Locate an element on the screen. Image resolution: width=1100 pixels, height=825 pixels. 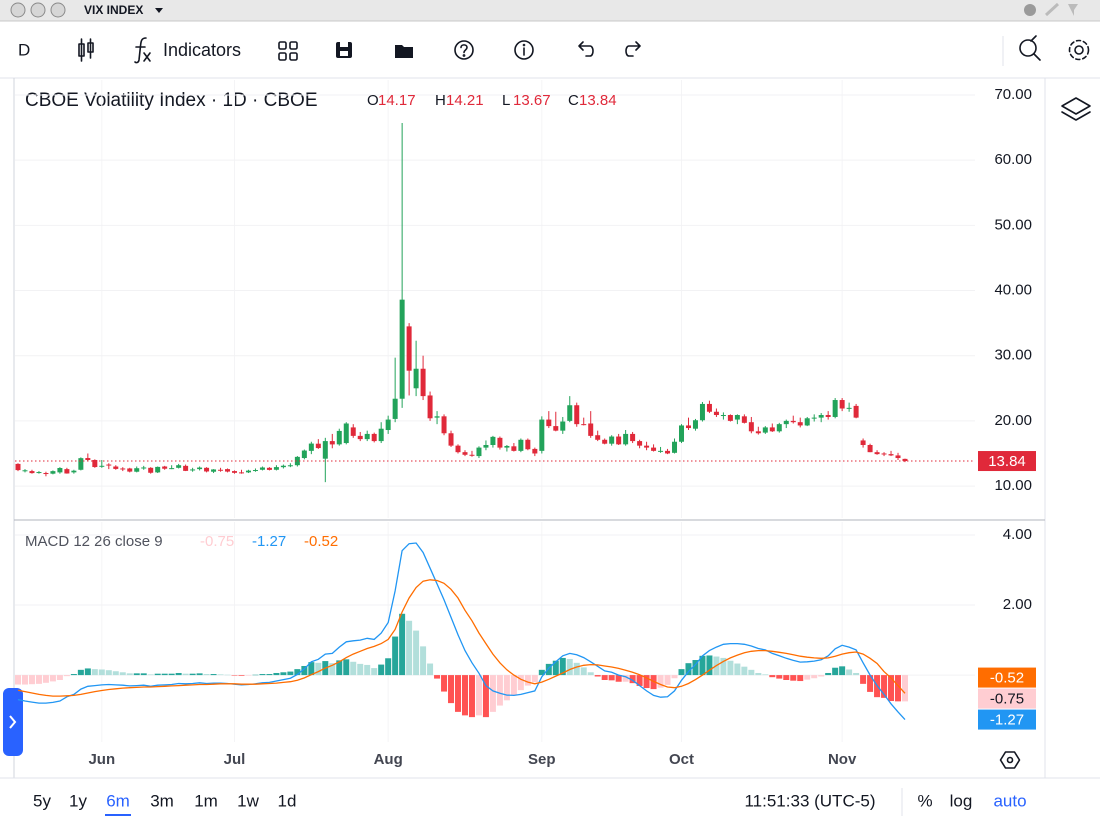
x-tick-label: Aug is located at coordinates (388, 759).